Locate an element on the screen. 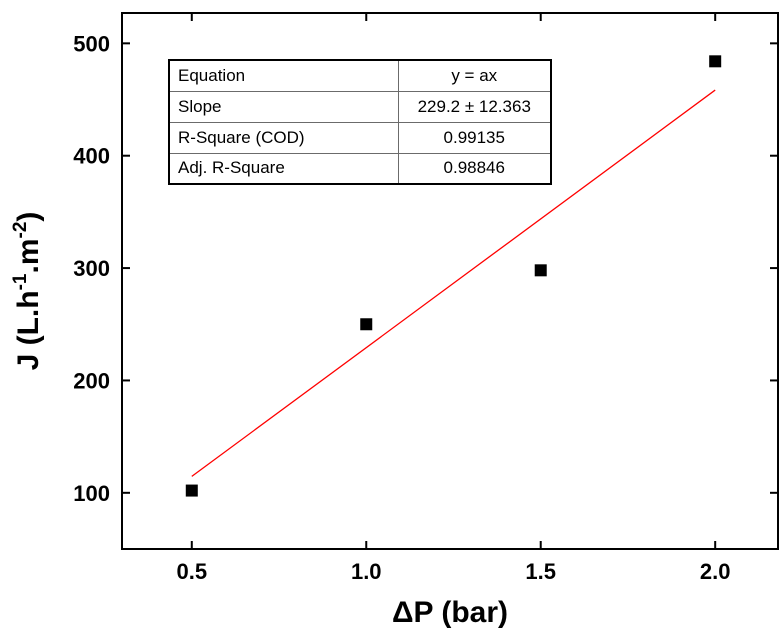  y-axis-title-part: .m is located at coordinates (28, 255).